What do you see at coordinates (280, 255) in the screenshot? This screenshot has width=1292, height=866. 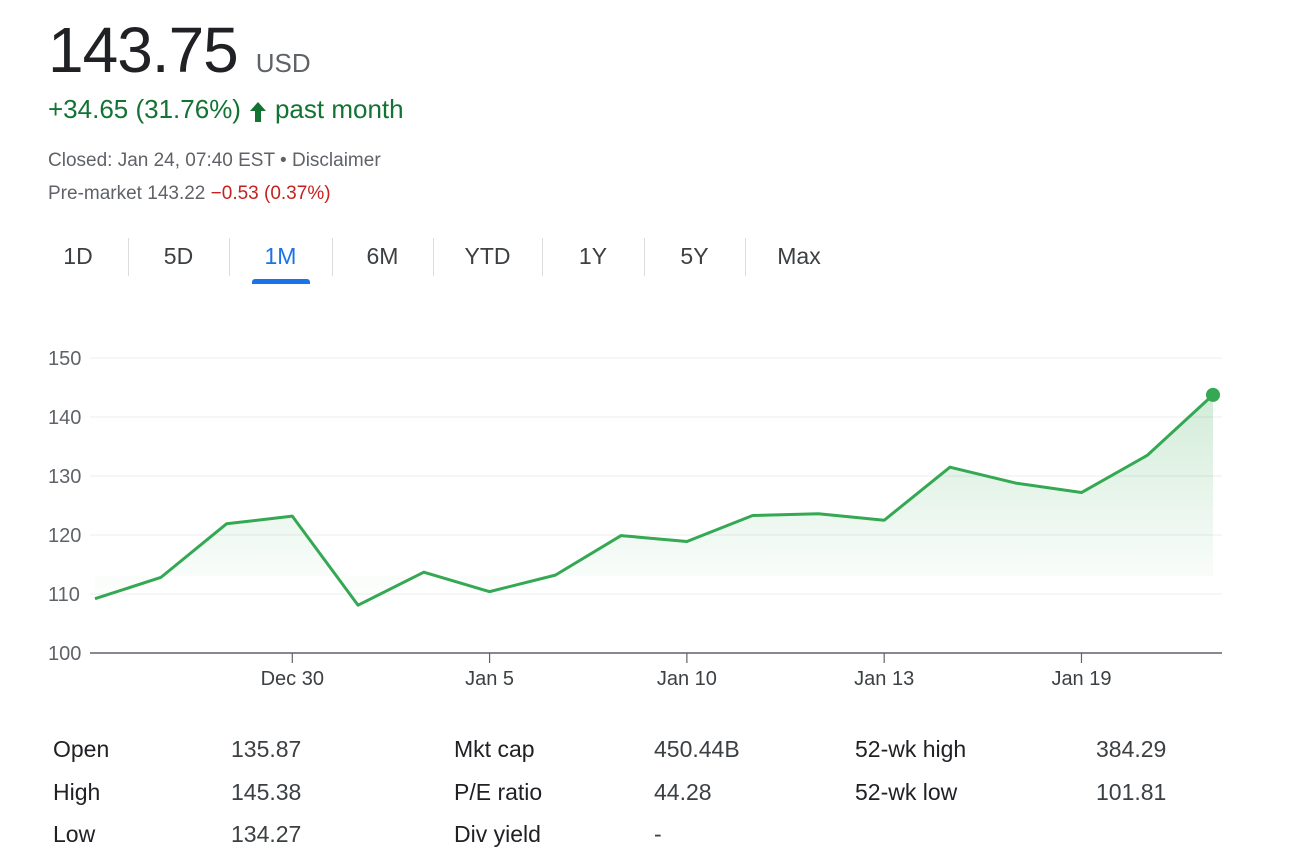 I see `tab-label: 1M` at bounding box center [280, 255].